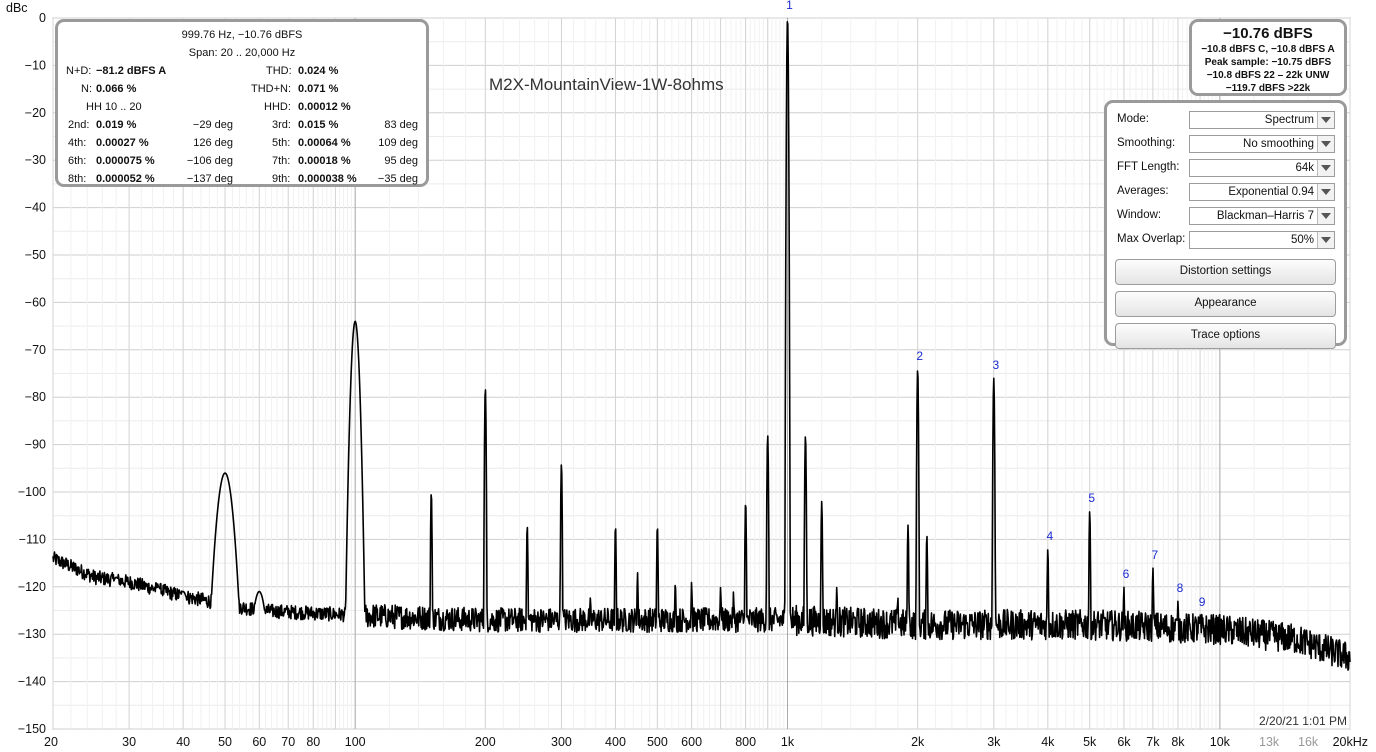 This screenshot has width=1376, height=752. I want to click on y-tick-label: −120, so click(32, 587).